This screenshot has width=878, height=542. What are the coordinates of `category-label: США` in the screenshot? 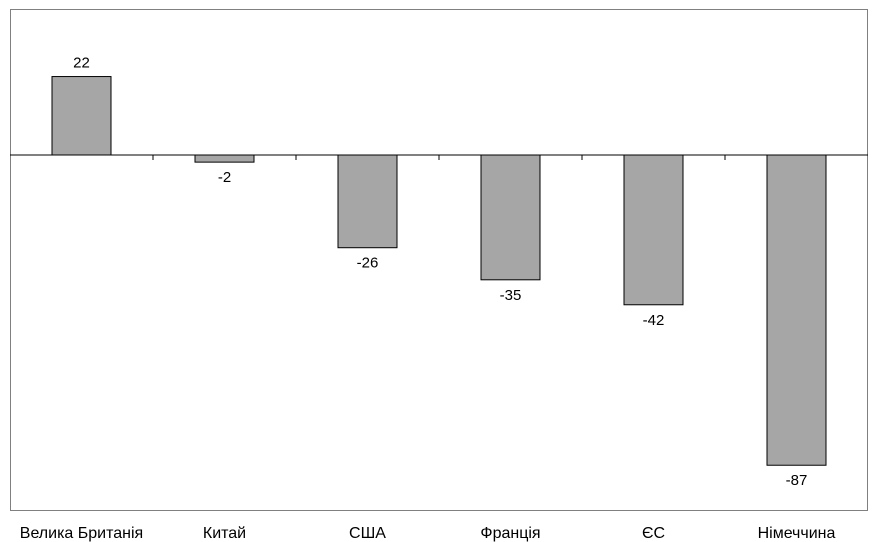 It's located at (367, 533).